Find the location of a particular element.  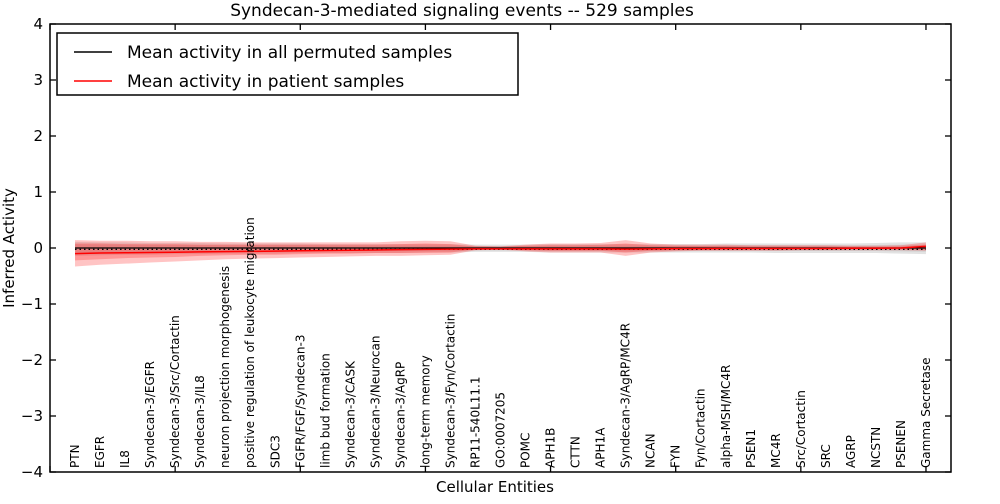

x-category-label: FGFR/FGF/Syndecan-3 is located at coordinates (300, 401).